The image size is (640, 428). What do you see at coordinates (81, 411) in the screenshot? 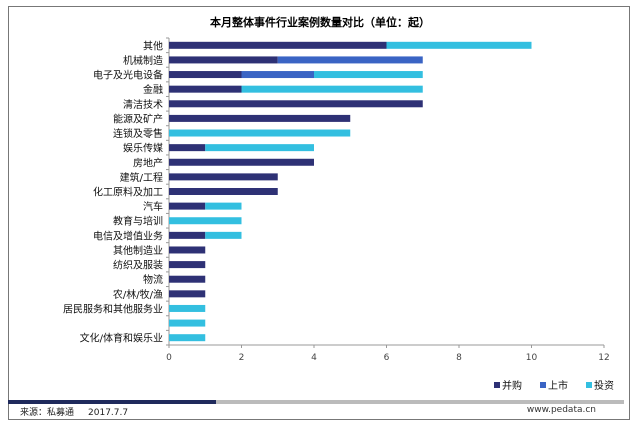
I see `source-note: 来源：私募通 2017.7.7` at bounding box center [81, 411].